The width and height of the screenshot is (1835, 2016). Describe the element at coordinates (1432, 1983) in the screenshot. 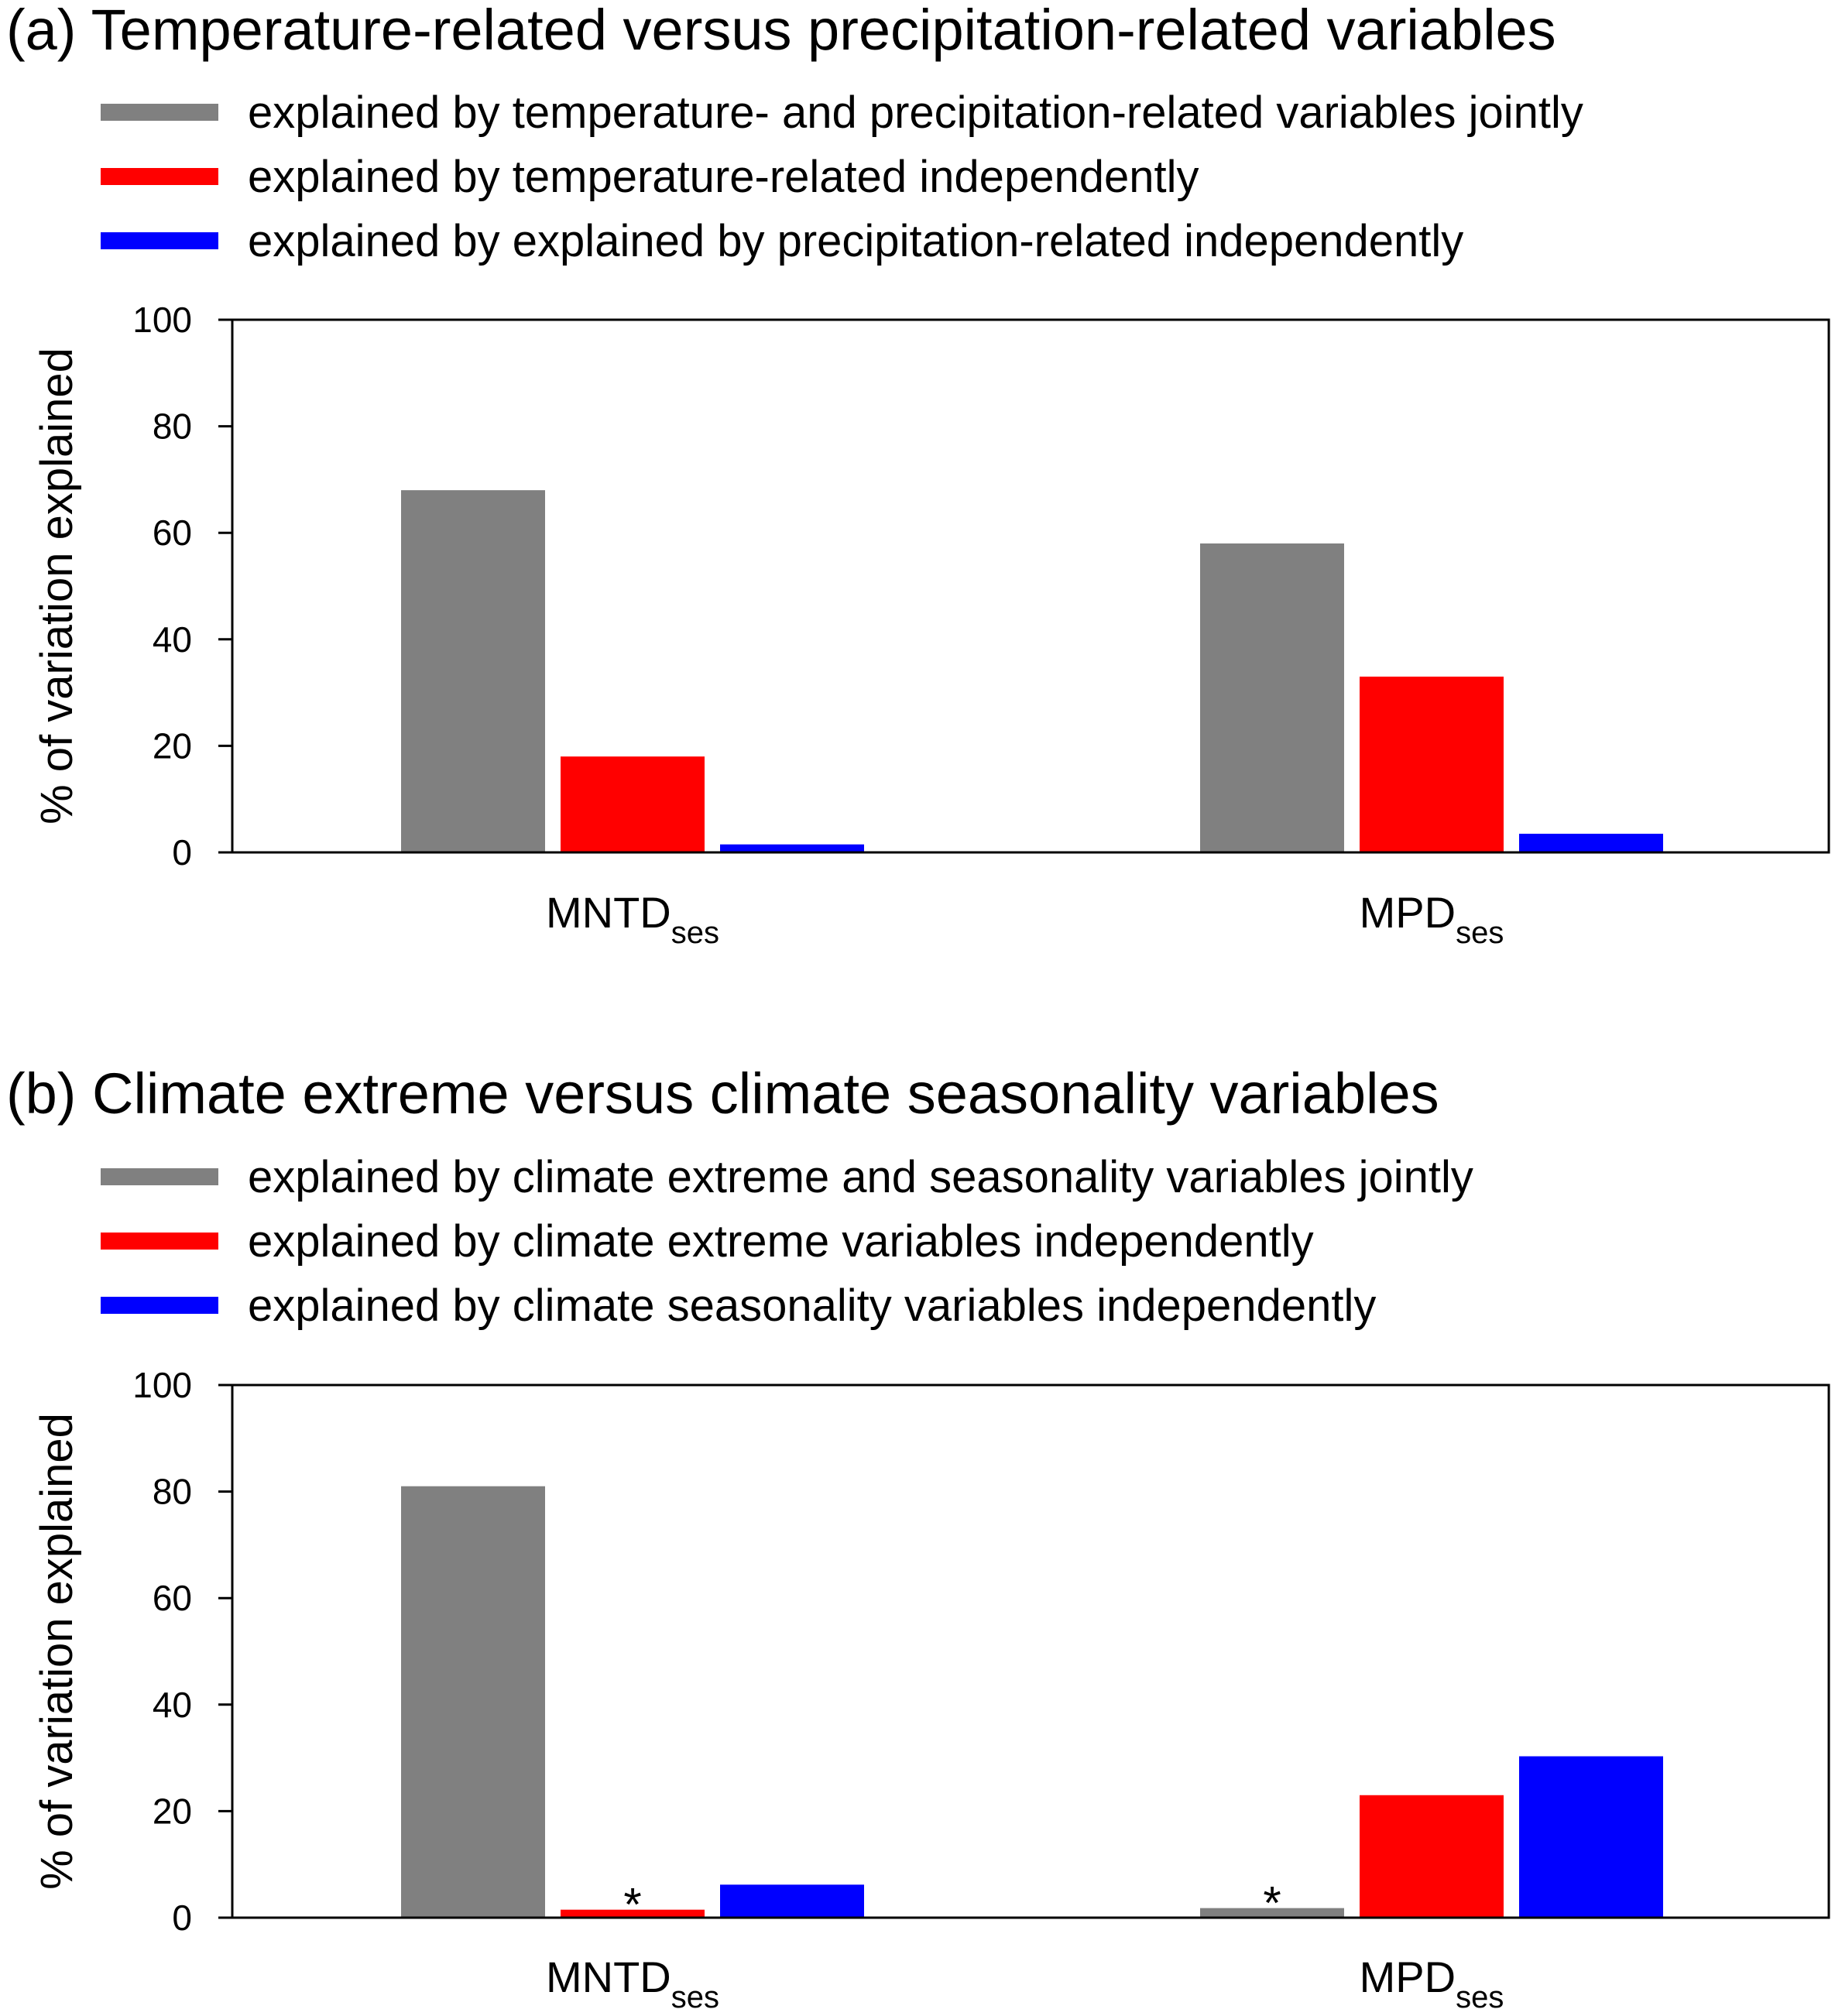

I see `panel-b-category-label: MPDses` at that location.